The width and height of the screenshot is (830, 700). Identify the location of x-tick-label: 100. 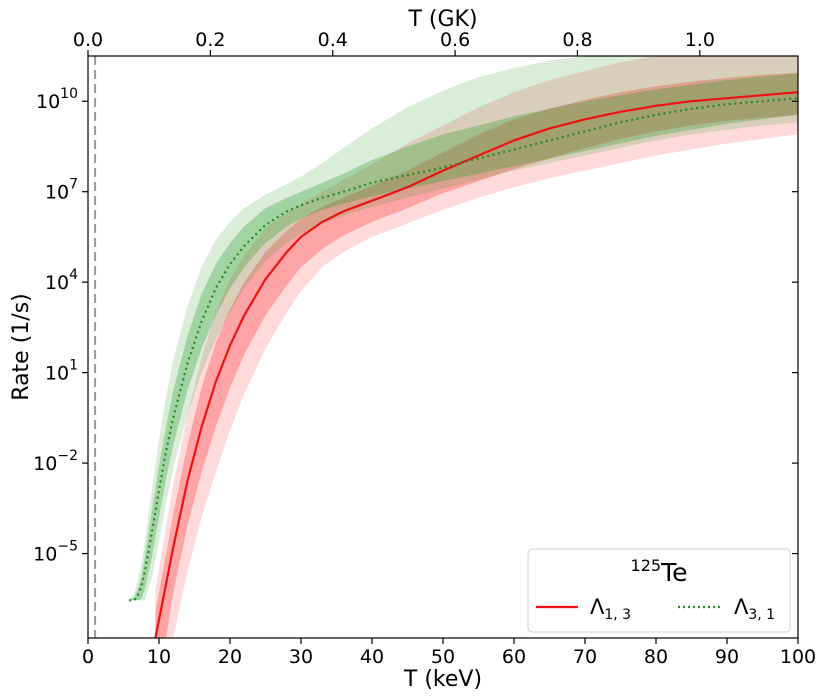
(798, 657).